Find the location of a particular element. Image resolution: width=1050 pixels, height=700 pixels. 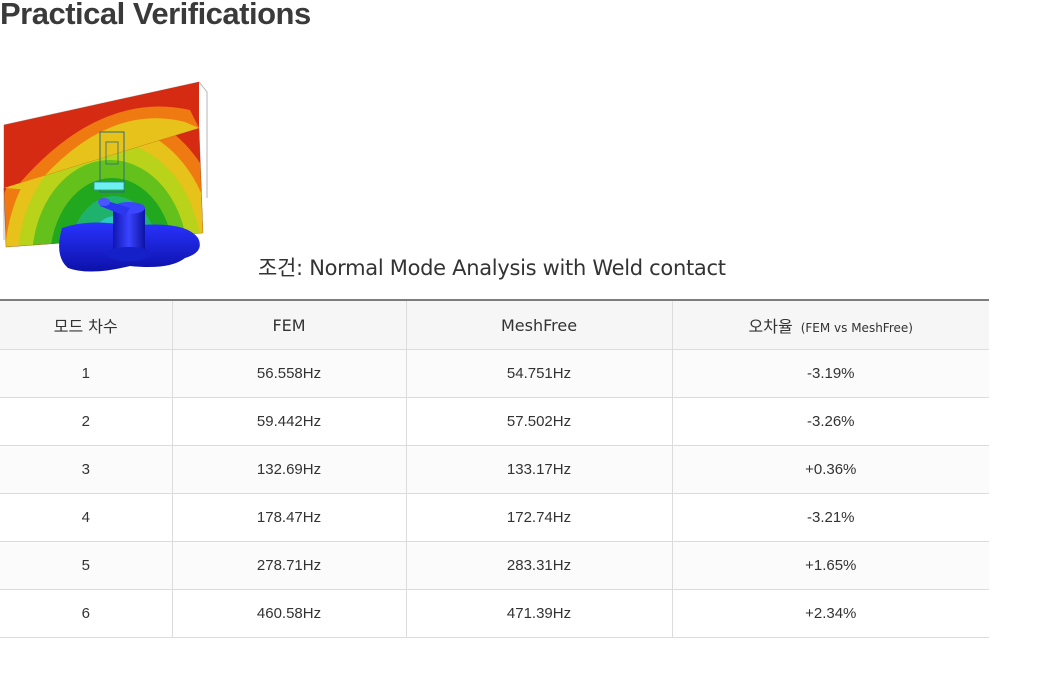

table-row: 5 278.71Hz 283.31Hz +1.65% is located at coordinates (494, 565).